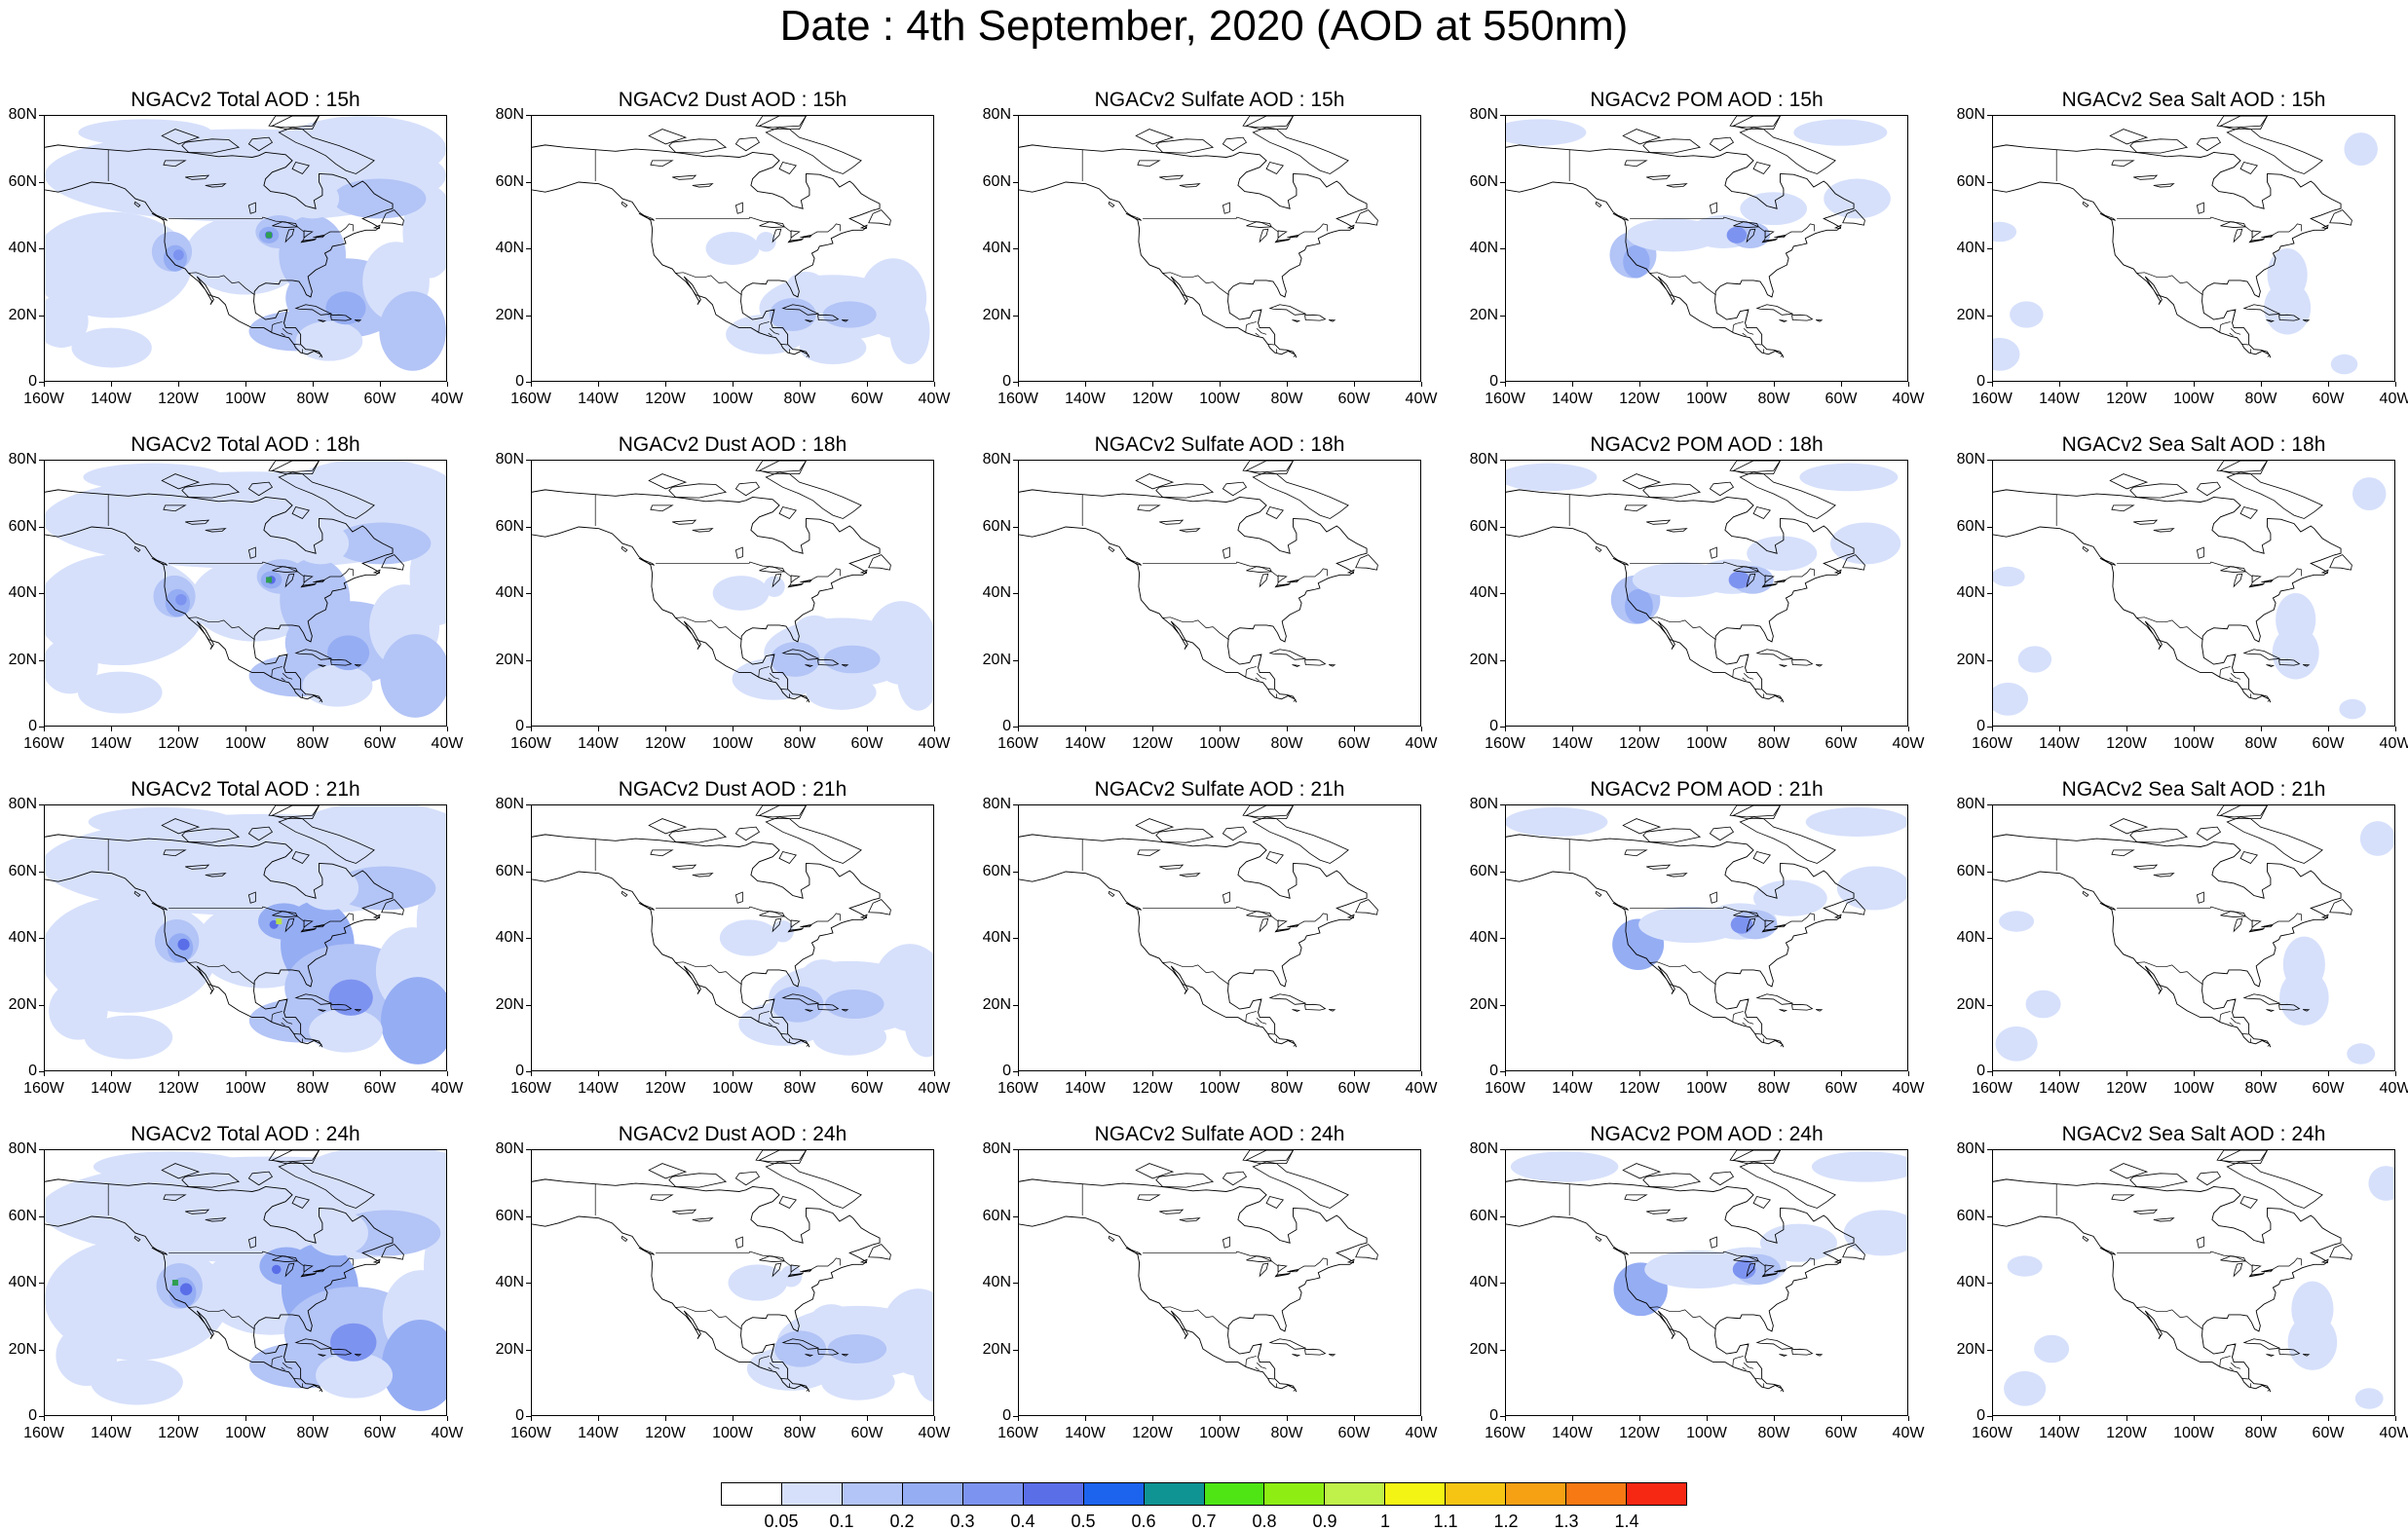 The image size is (2408, 1531). What do you see at coordinates (732, 1134) in the screenshot?
I see `panel-title: NGACv2 Dust AOD : 24h` at bounding box center [732, 1134].